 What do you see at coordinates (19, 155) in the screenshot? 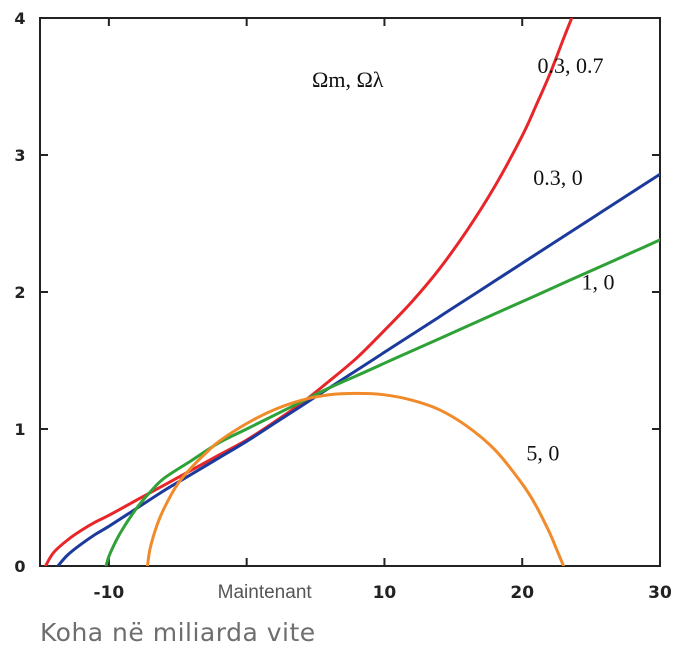
I see `y-tick-label: 3` at bounding box center [19, 155].